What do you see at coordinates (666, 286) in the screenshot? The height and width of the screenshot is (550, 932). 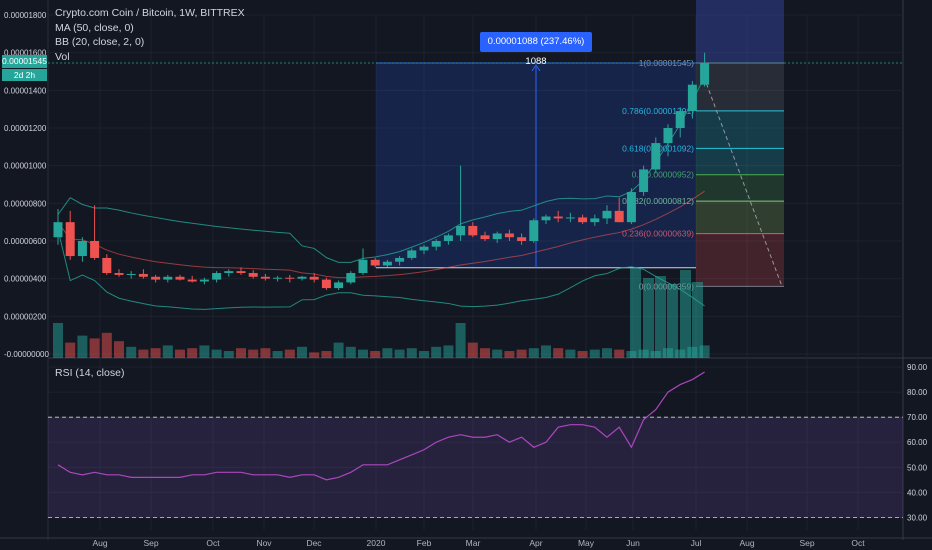 I see `fib-level-label: 0(0.00000359)` at bounding box center [666, 286].